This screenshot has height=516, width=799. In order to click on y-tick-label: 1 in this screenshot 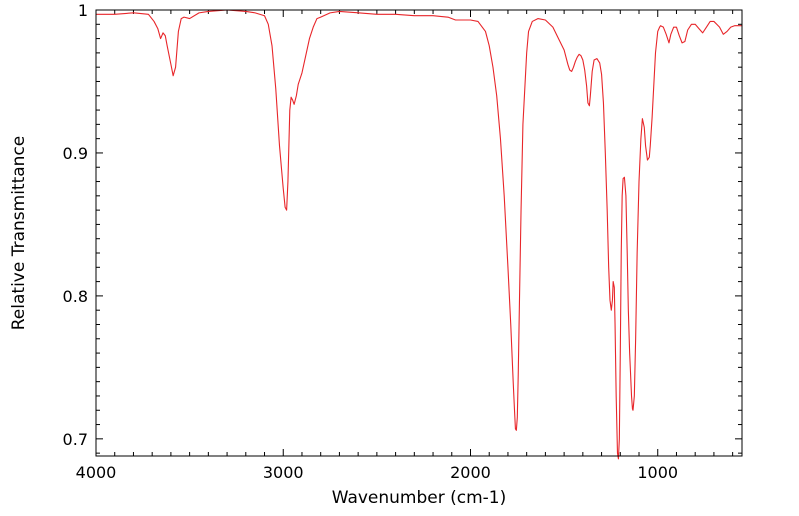, I will do `click(83, 10)`.